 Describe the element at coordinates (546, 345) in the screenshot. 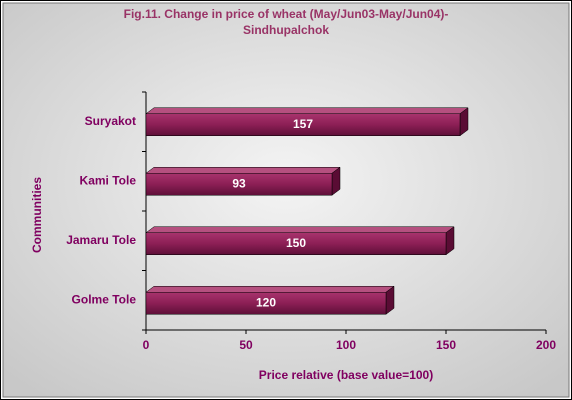

I see `x-tick-label: 200` at that location.